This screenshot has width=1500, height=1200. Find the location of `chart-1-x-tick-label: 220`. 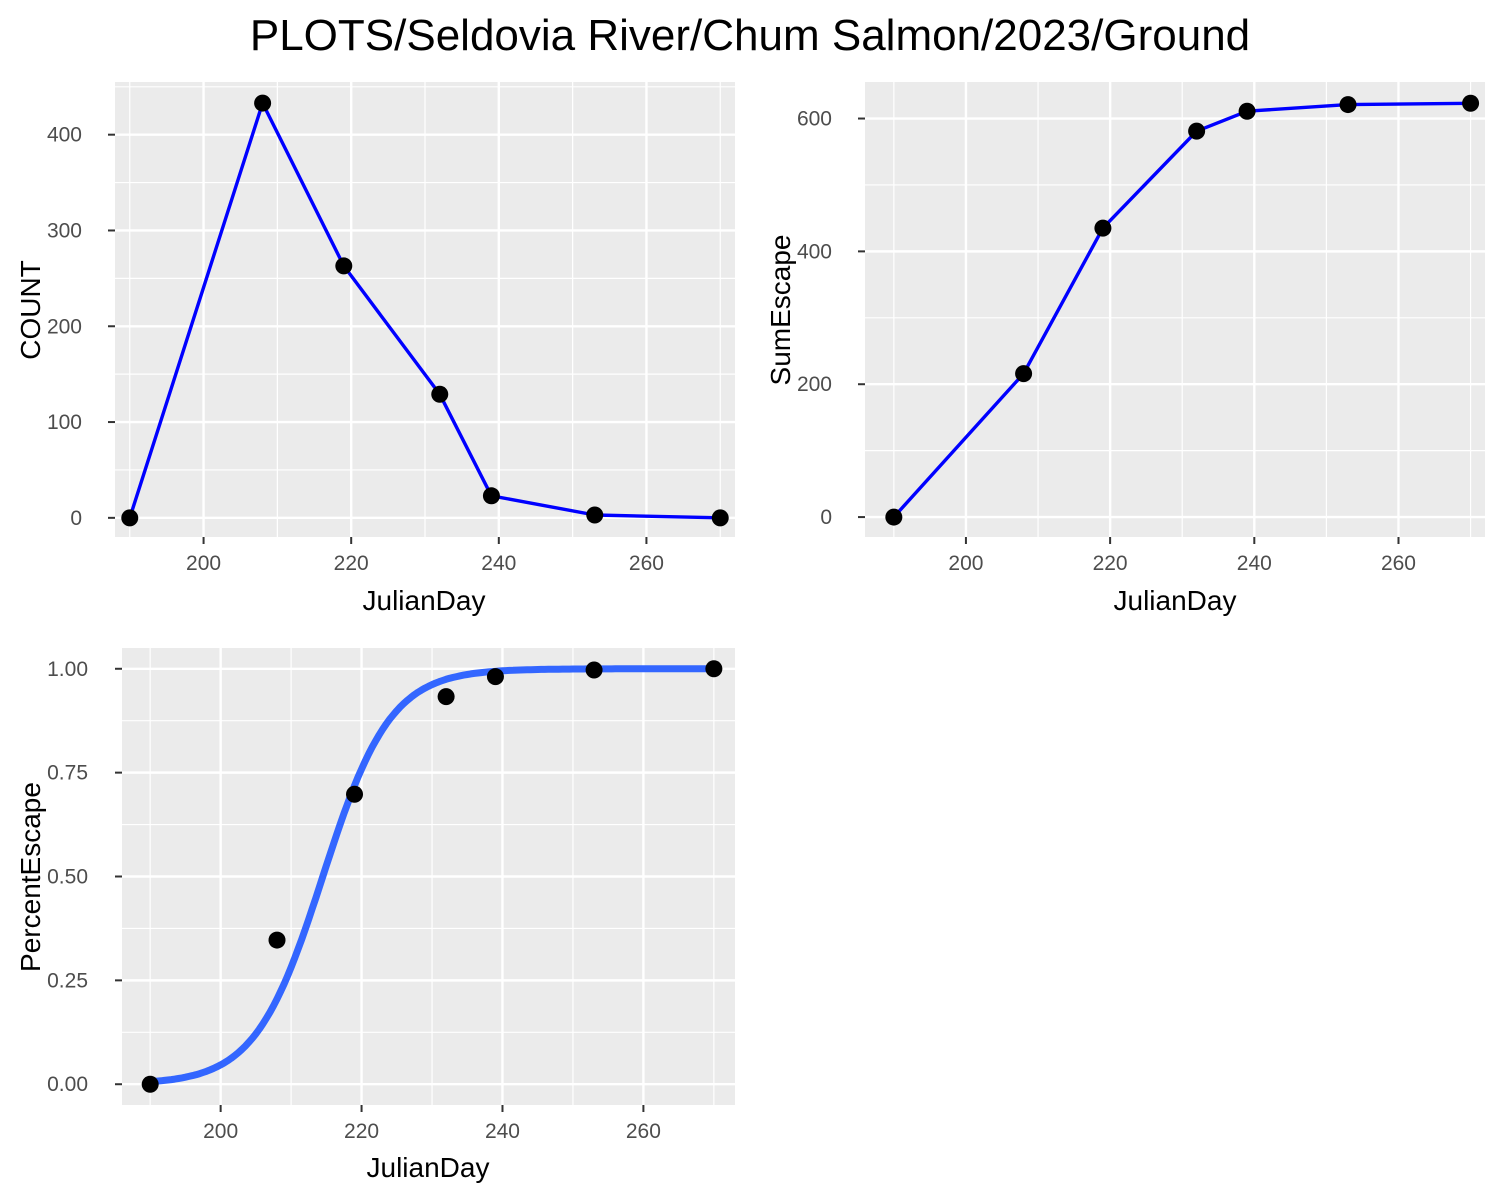

chart-1-x-tick-label: 220 is located at coordinates (351, 563).